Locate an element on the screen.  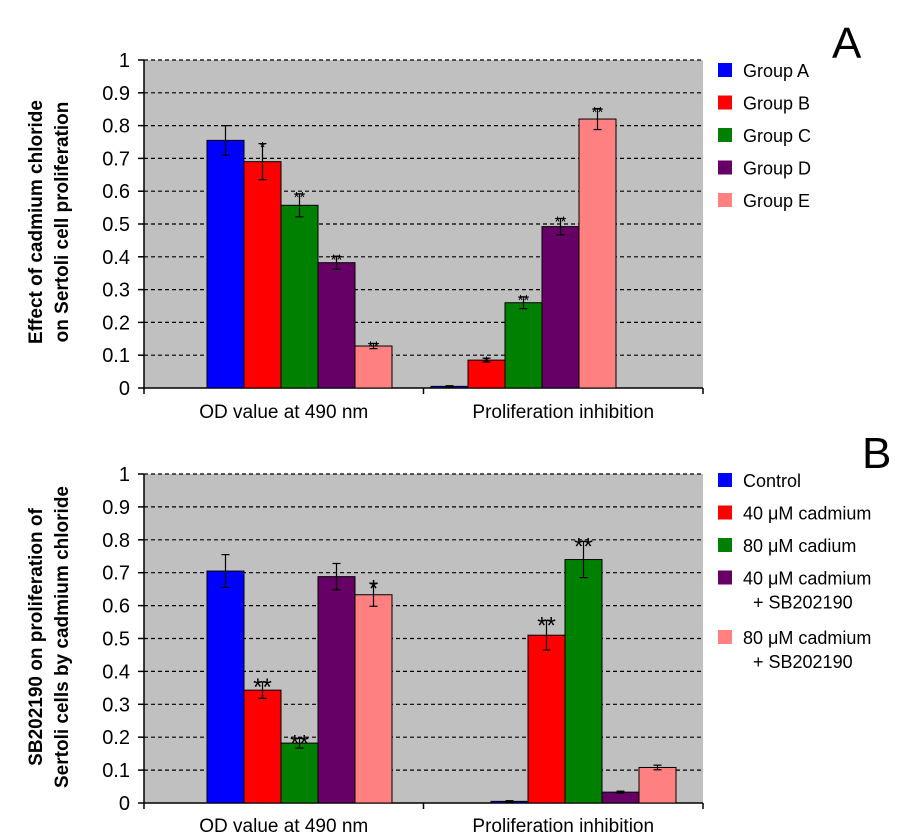
chart-b-y-tick-label: 0.9 is located at coordinates (116, 508).